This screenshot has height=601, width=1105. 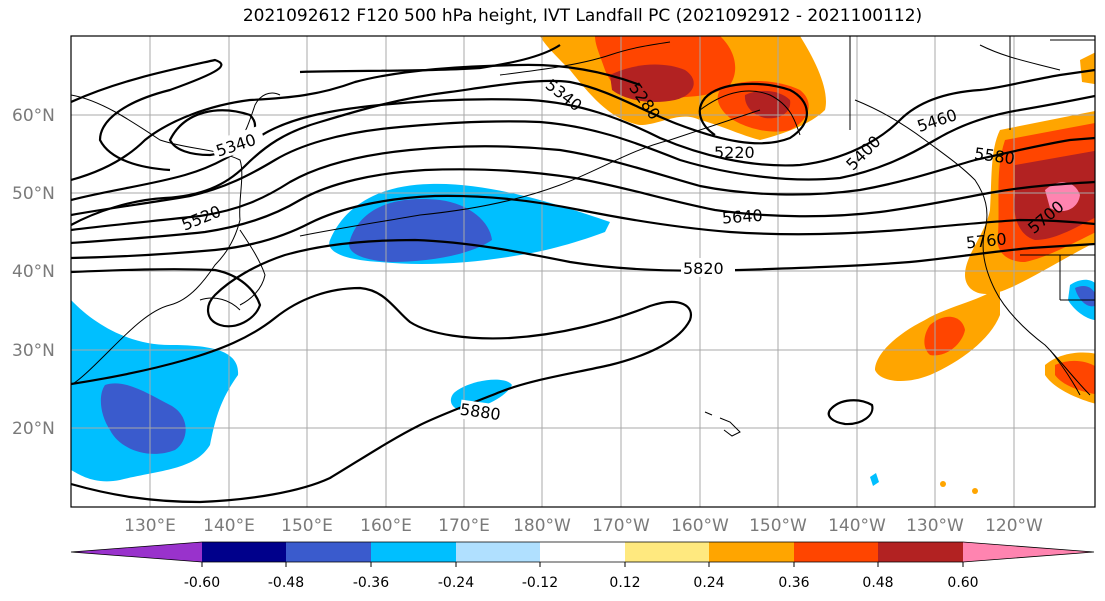 I want to click on lat-label: 30°N, so click(x=33, y=351).